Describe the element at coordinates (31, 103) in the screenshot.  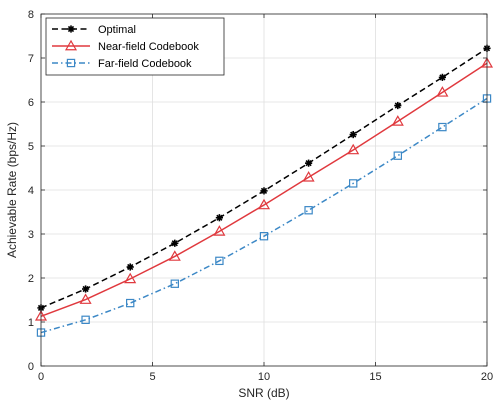
I see `y-tick-label: 6` at that location.